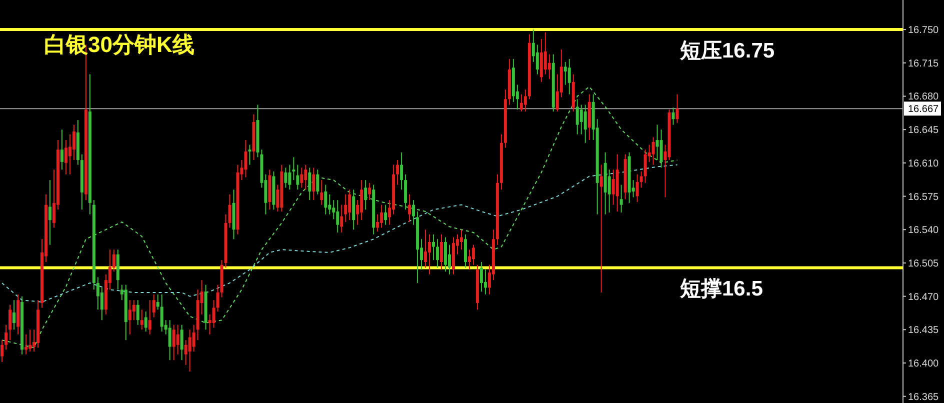 This screenshot has height=403, width=944. Describe the element at coordinates (721, 289) in the screenshot. I see `ref-line-label: 短撑16.5` at that location.